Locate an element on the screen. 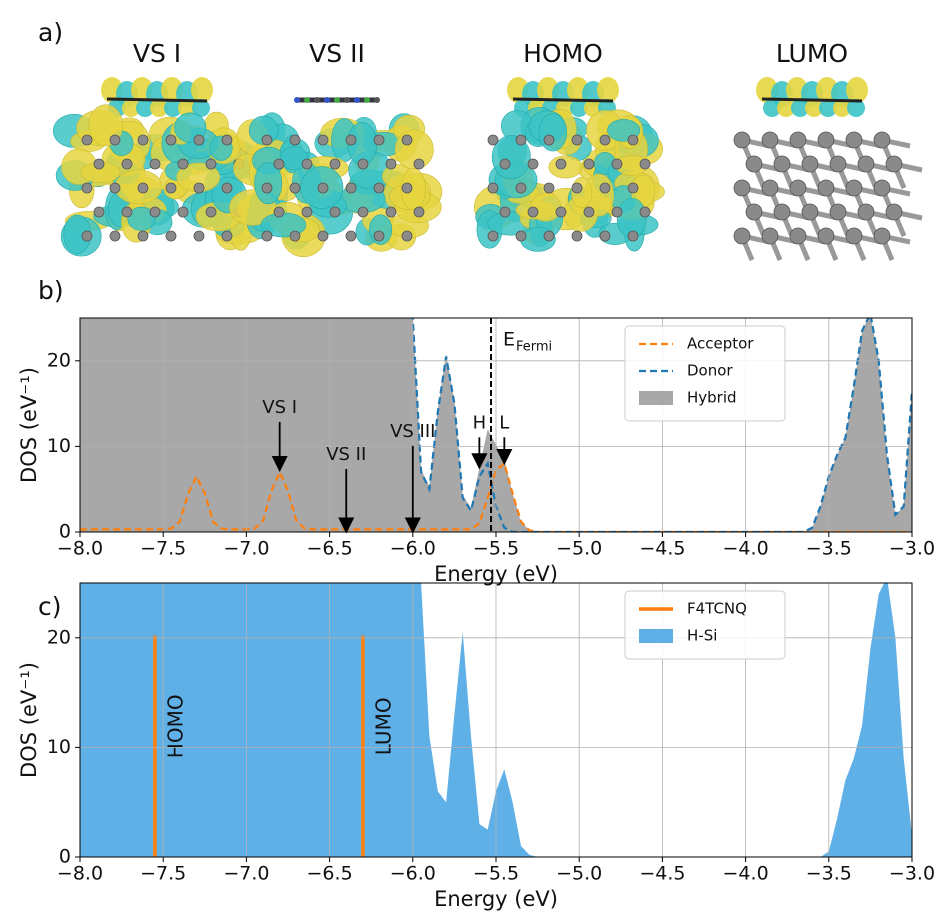  level-label: HOMO is located at coordinates (175, 726).